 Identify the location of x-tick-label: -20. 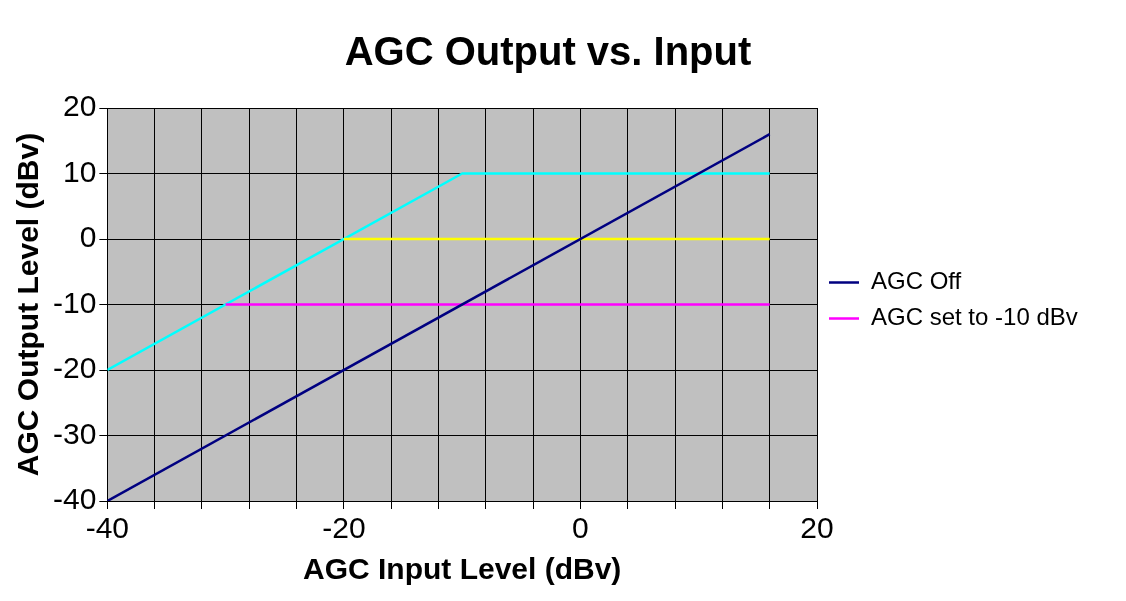
(344, 528).